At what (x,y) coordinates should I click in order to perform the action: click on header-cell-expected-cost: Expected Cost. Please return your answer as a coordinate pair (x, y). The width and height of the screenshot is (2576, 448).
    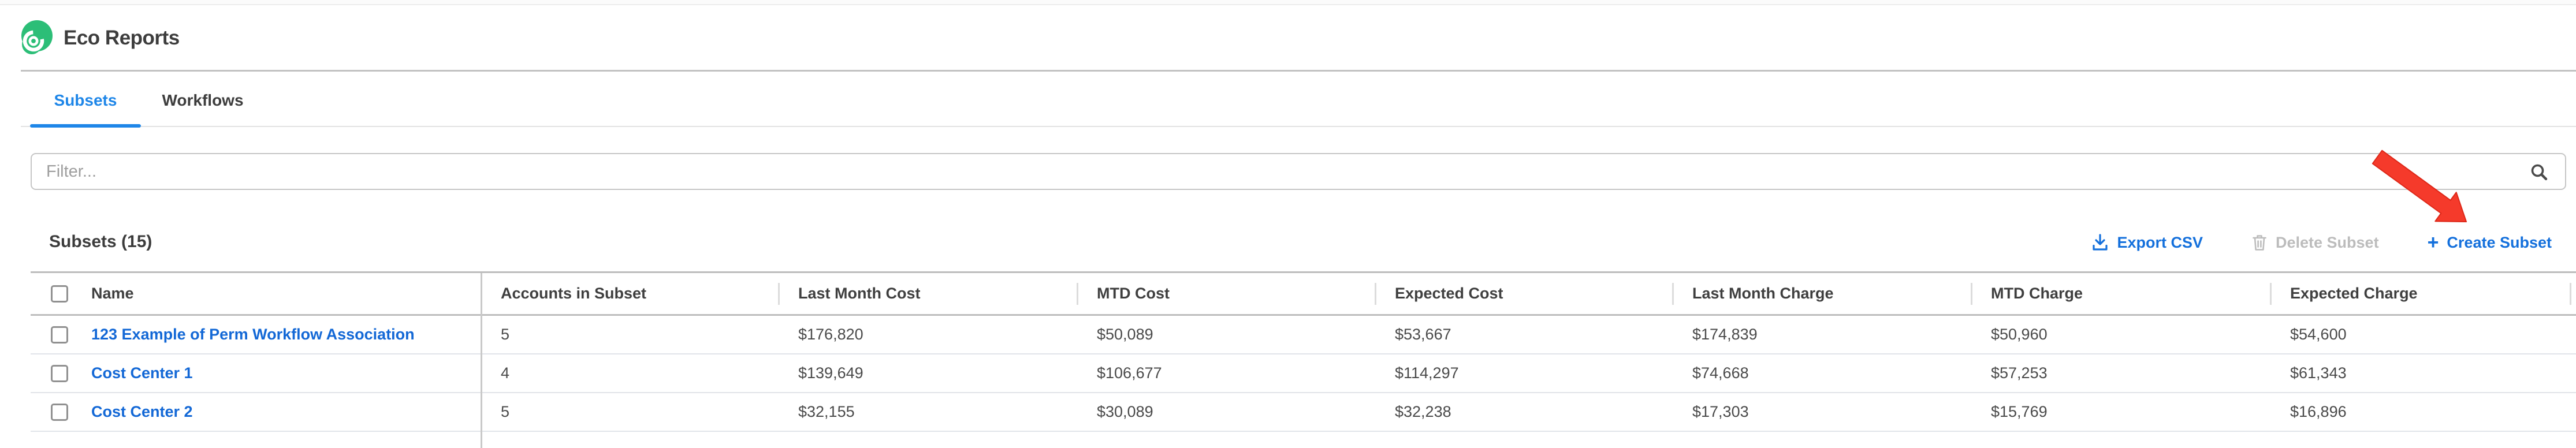
    Looking at the image, I should click on (1524, 293).